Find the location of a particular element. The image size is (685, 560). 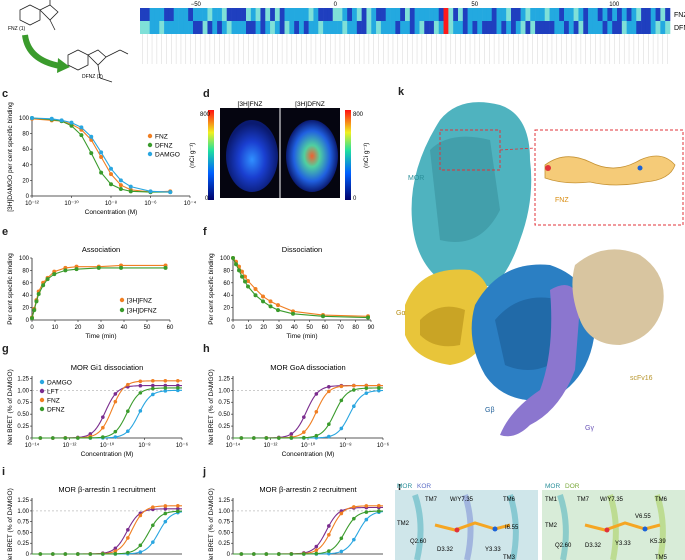

y-axis-label: Per cent specific binding is located at coordinates (10, 289).